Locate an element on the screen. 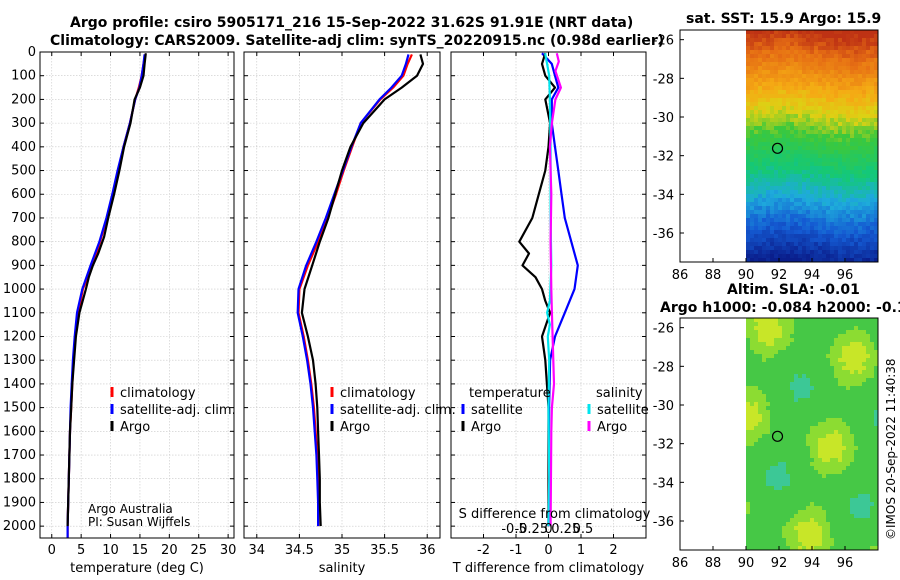  legend-salinity-title: salinity is located at coordinates (619, 393).